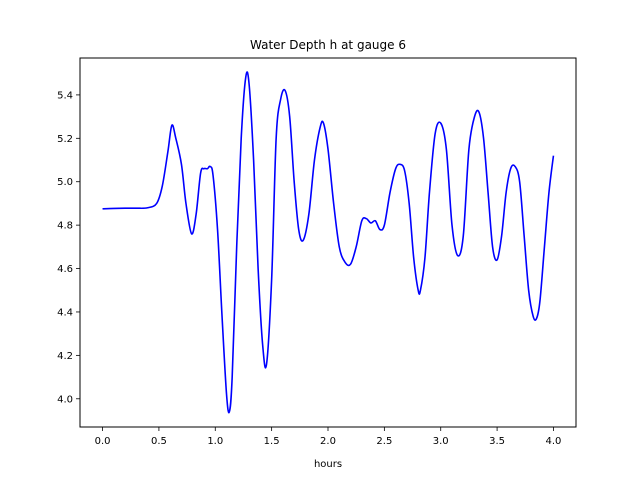 The width and height of the screenshot is (640, 480). Describe the element at coordinates (65, 182) in the screenshot. I see `y-tick-label: 5.0` at that location.